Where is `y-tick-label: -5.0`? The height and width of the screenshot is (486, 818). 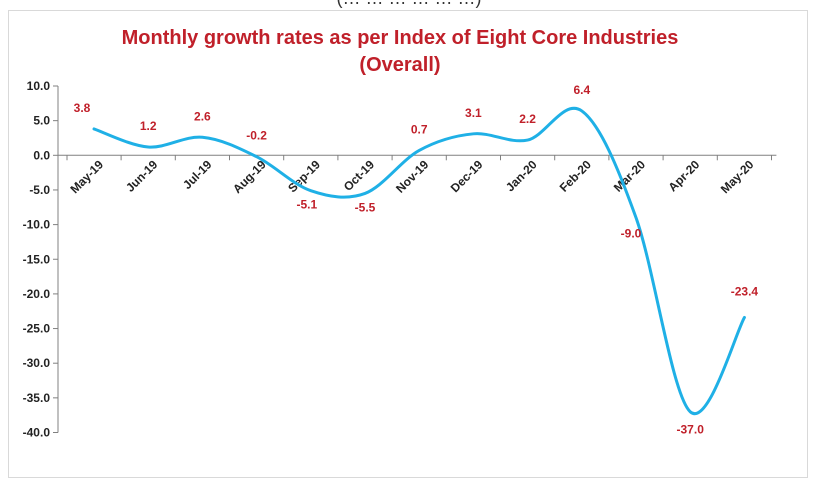
y-tick-label: -5.0 is located at coordinates (39, 190).